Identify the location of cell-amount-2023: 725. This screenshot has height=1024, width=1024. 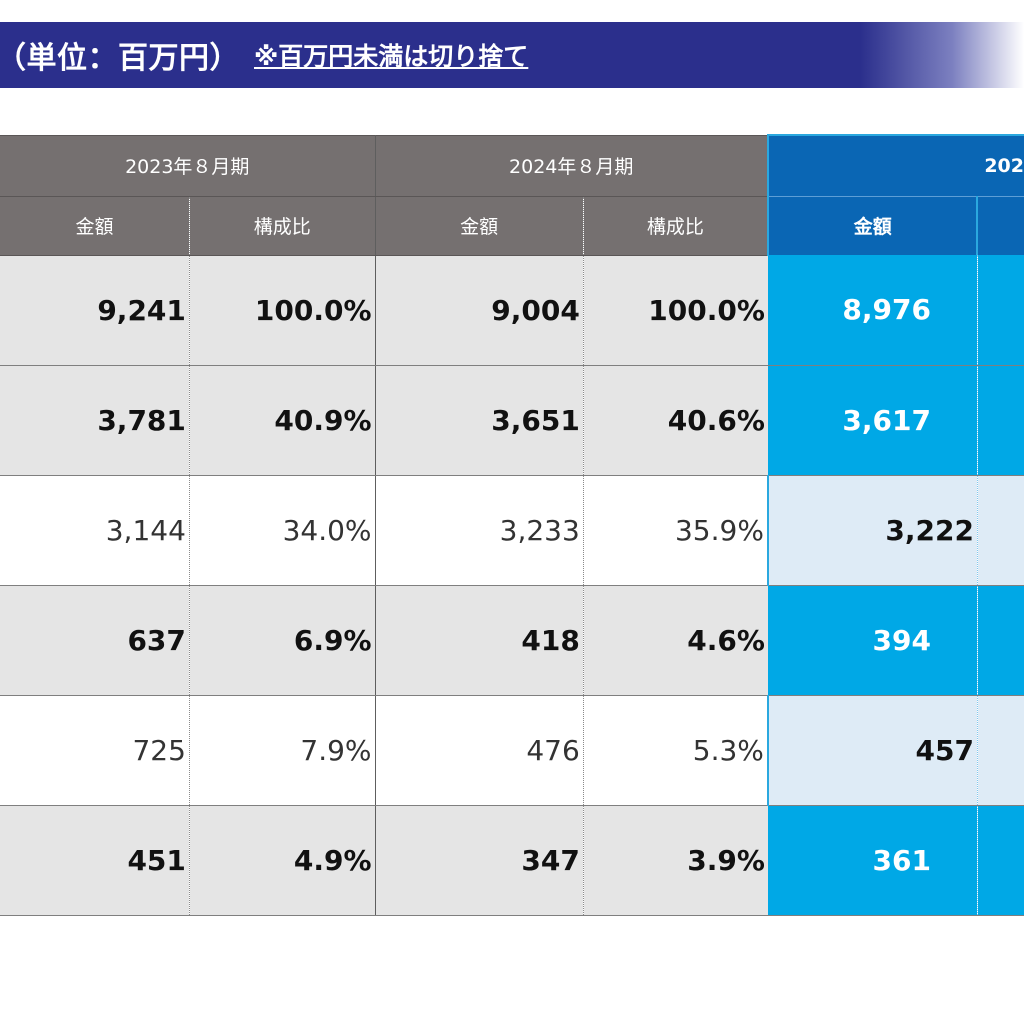
(95, 750).